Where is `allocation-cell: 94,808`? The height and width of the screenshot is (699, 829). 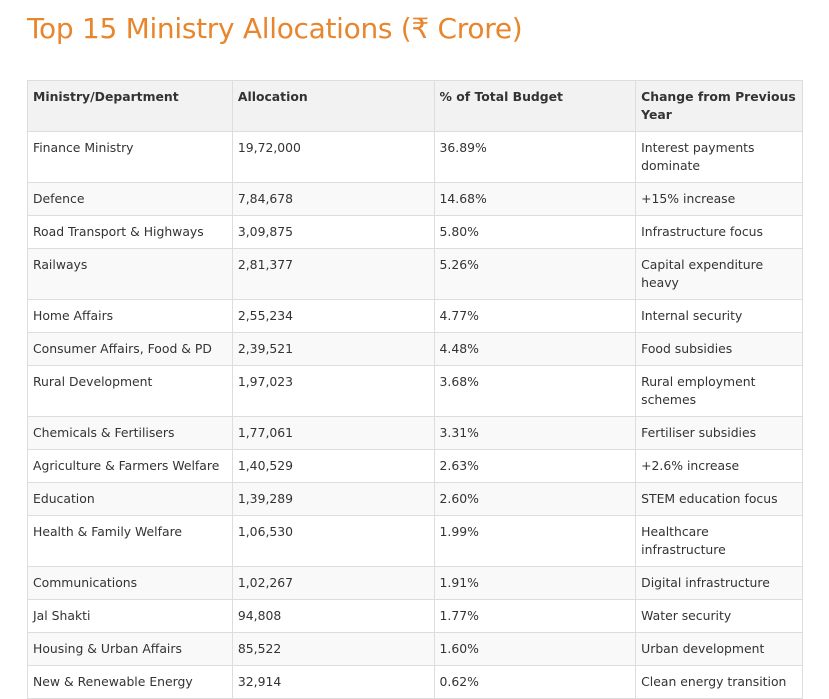 allocation-cell: 94,808 is located at coordinates (333, 616).